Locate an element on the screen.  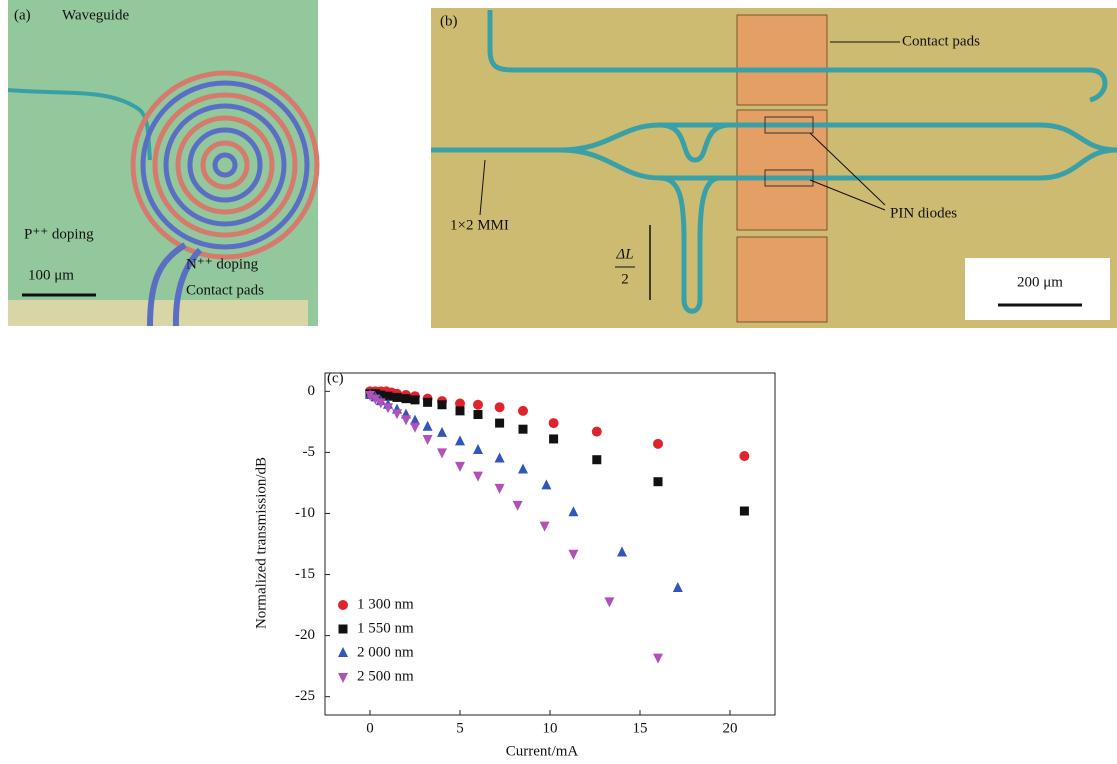
y-tick-label: -25 is located at coordinates (305, 696).